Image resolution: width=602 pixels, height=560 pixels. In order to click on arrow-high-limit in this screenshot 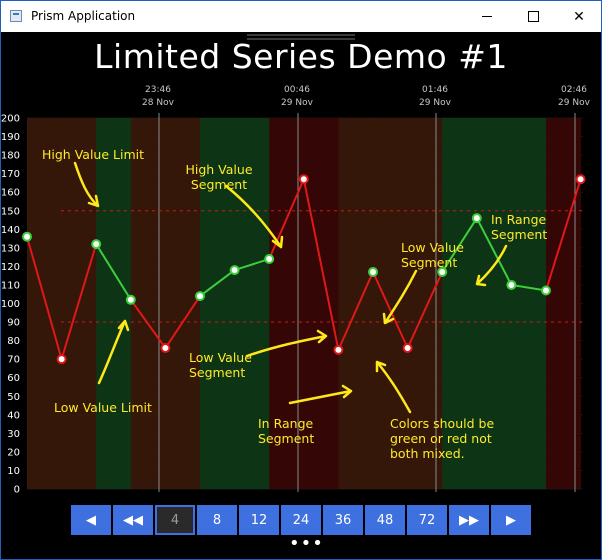, I will do `click(86, 184)`.